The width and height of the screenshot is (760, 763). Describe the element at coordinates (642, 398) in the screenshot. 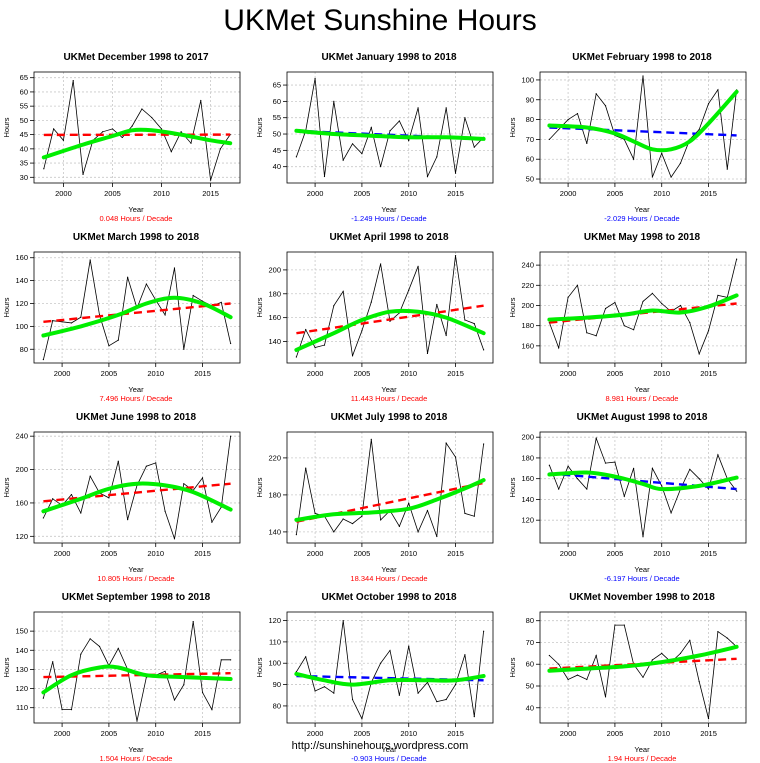

I see `trend-label: 8.981 Hours / Decade` at that location.